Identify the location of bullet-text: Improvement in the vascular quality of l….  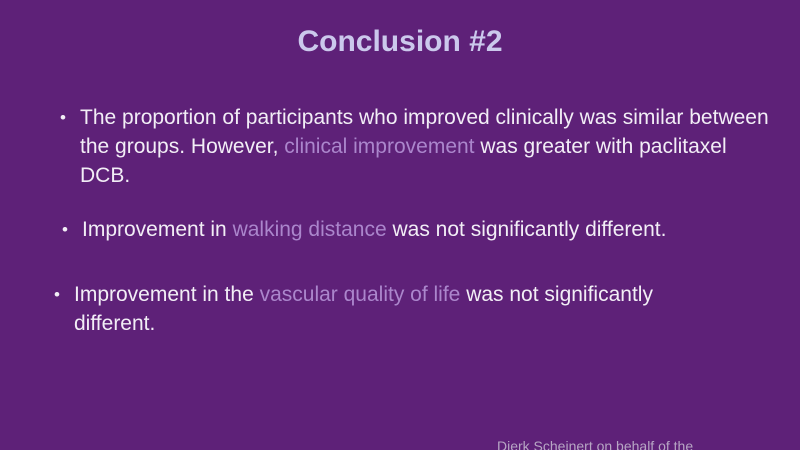
(394, 309).